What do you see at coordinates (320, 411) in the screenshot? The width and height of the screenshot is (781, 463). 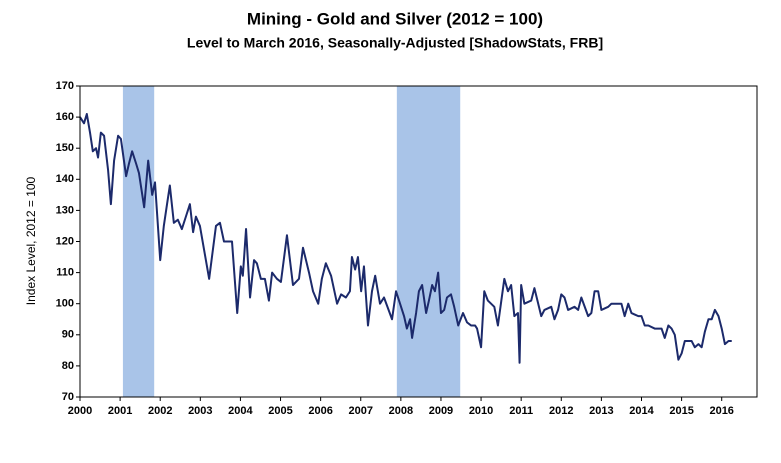 I see `x-tick-label: 2006` at bounding box center [320, 411].